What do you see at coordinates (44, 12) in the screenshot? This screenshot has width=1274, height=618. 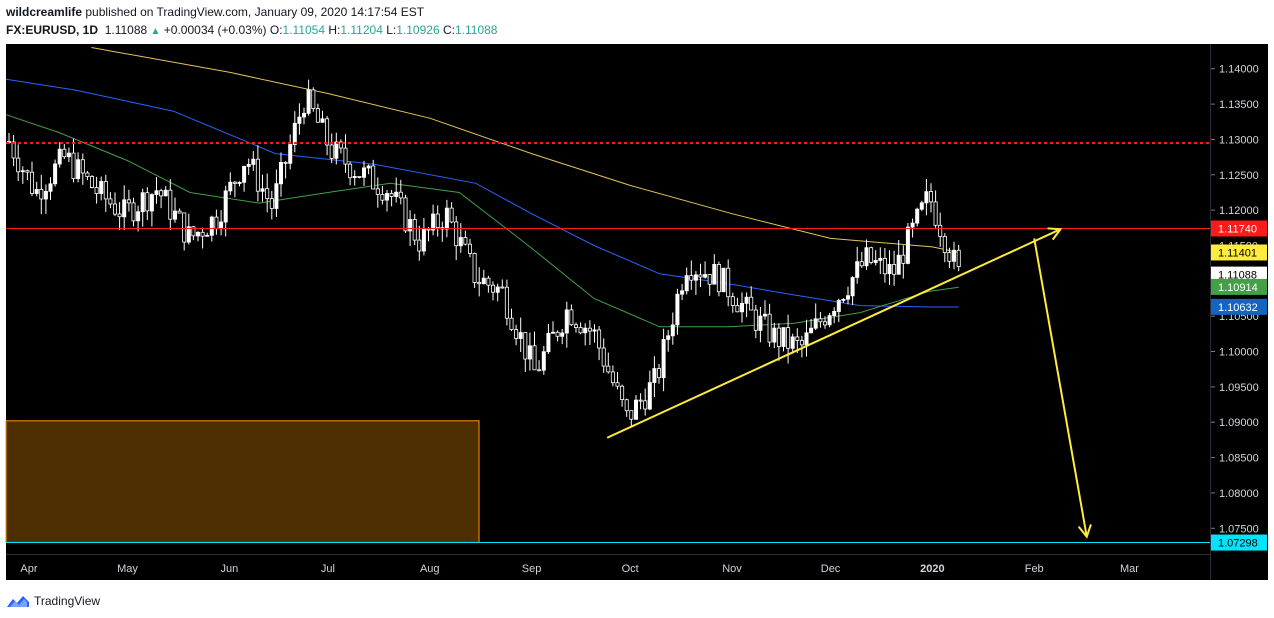 I see `author-name: wildcreamlife` at bounding box center [44, 12].